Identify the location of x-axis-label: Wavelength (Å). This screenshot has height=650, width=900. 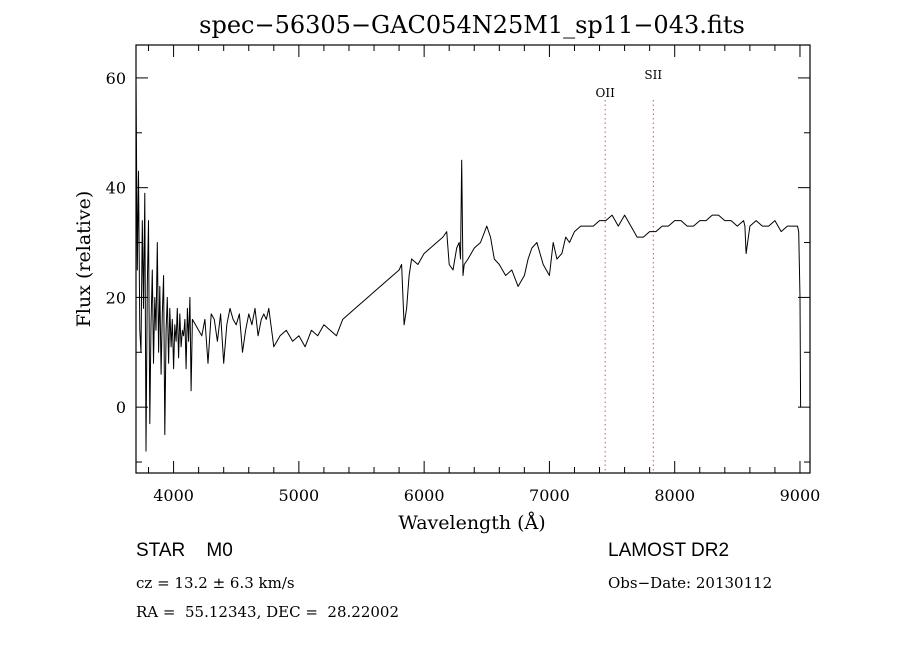
(471, 523).